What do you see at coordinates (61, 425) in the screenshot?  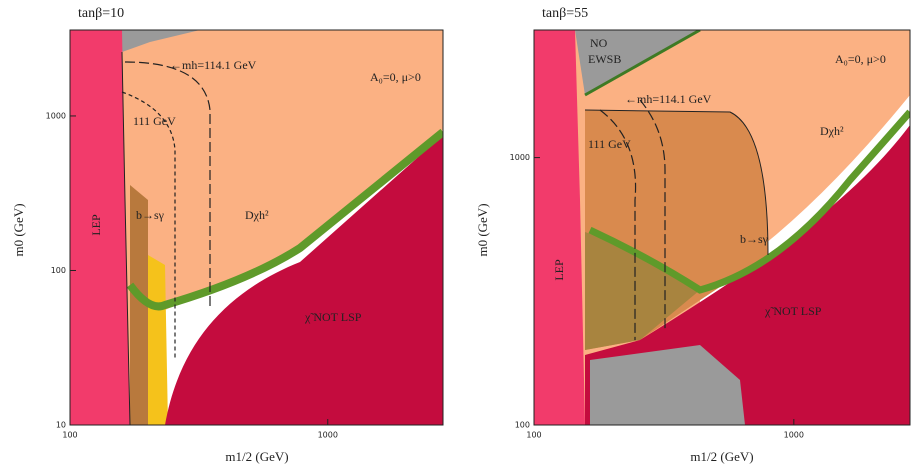 I see `y-tick-label: 10` at bounding box center [61, 425].